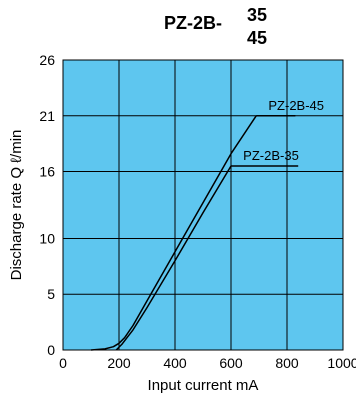 The height and width of the screenshot is (402, 356). What do you see at coordinates (47, 205) in the screenshot?
I see `y-tick-labels: 0 5 10 16 21 26` at bounding box center [47, 205].